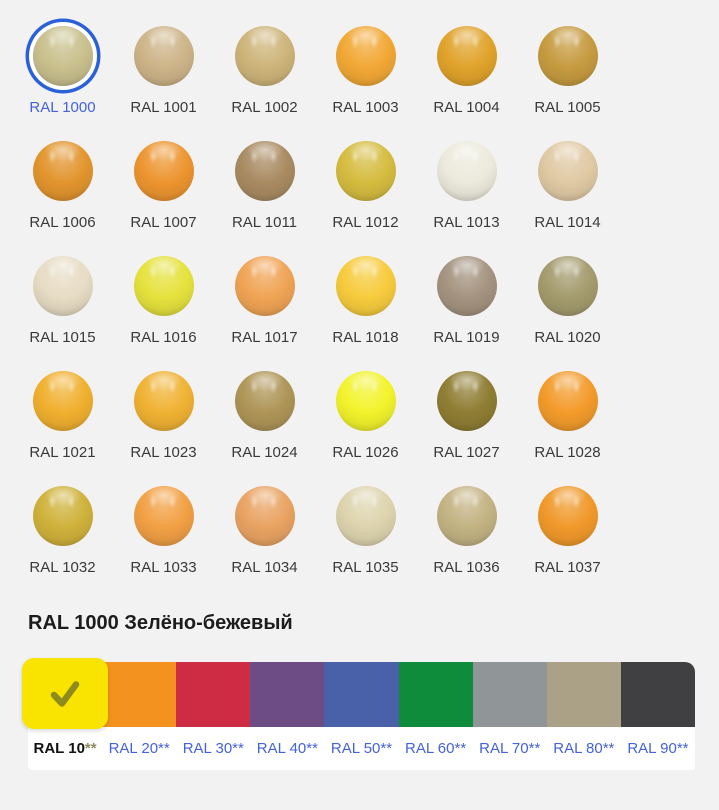 The image size is (719, 810). Describe the element at coordinates (62, 107) in the screenshot. I see `color-label: RAL 1000` at that location.